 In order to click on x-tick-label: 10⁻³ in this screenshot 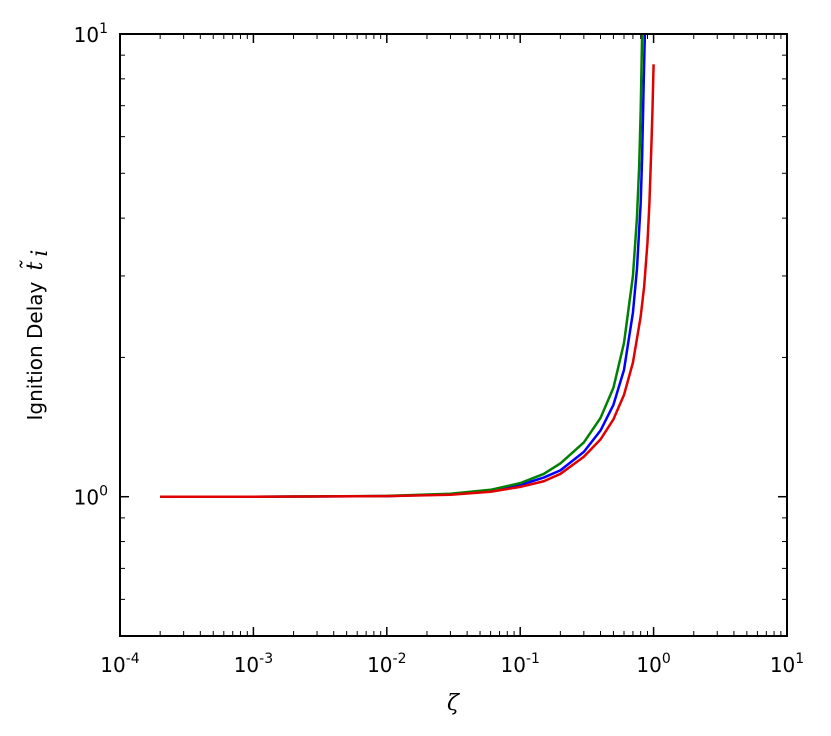, I will do `click(253, 664)`.